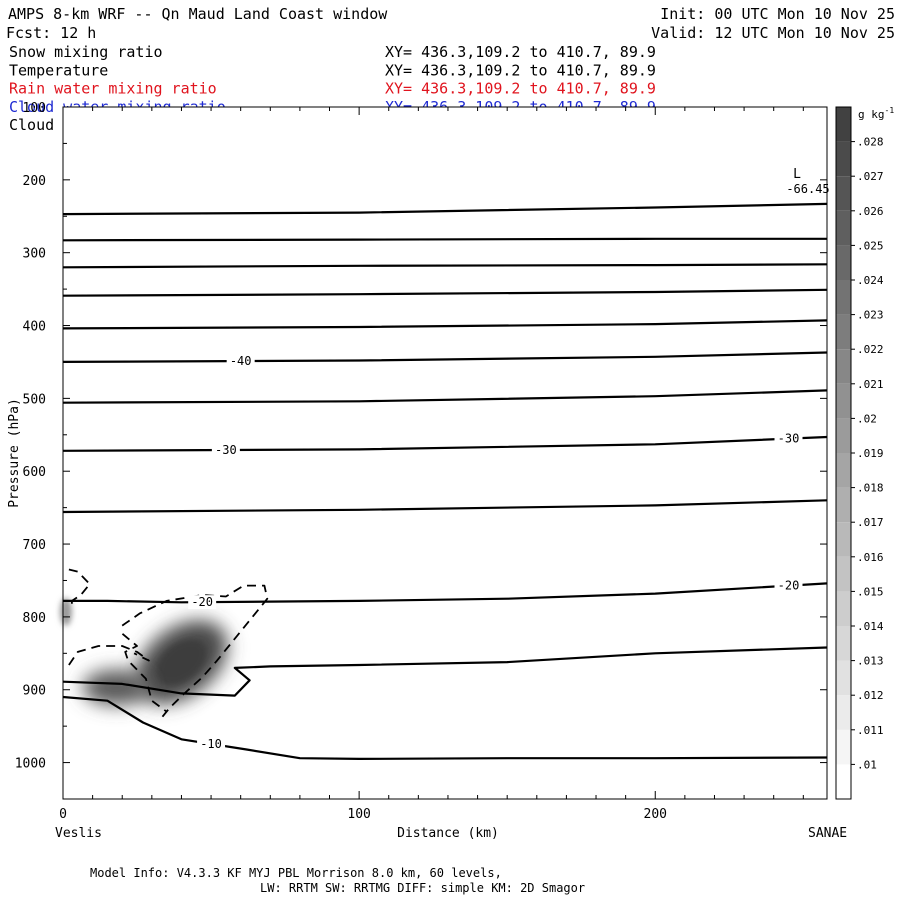  I want to click on contour-label: -40, so click(241, 361).